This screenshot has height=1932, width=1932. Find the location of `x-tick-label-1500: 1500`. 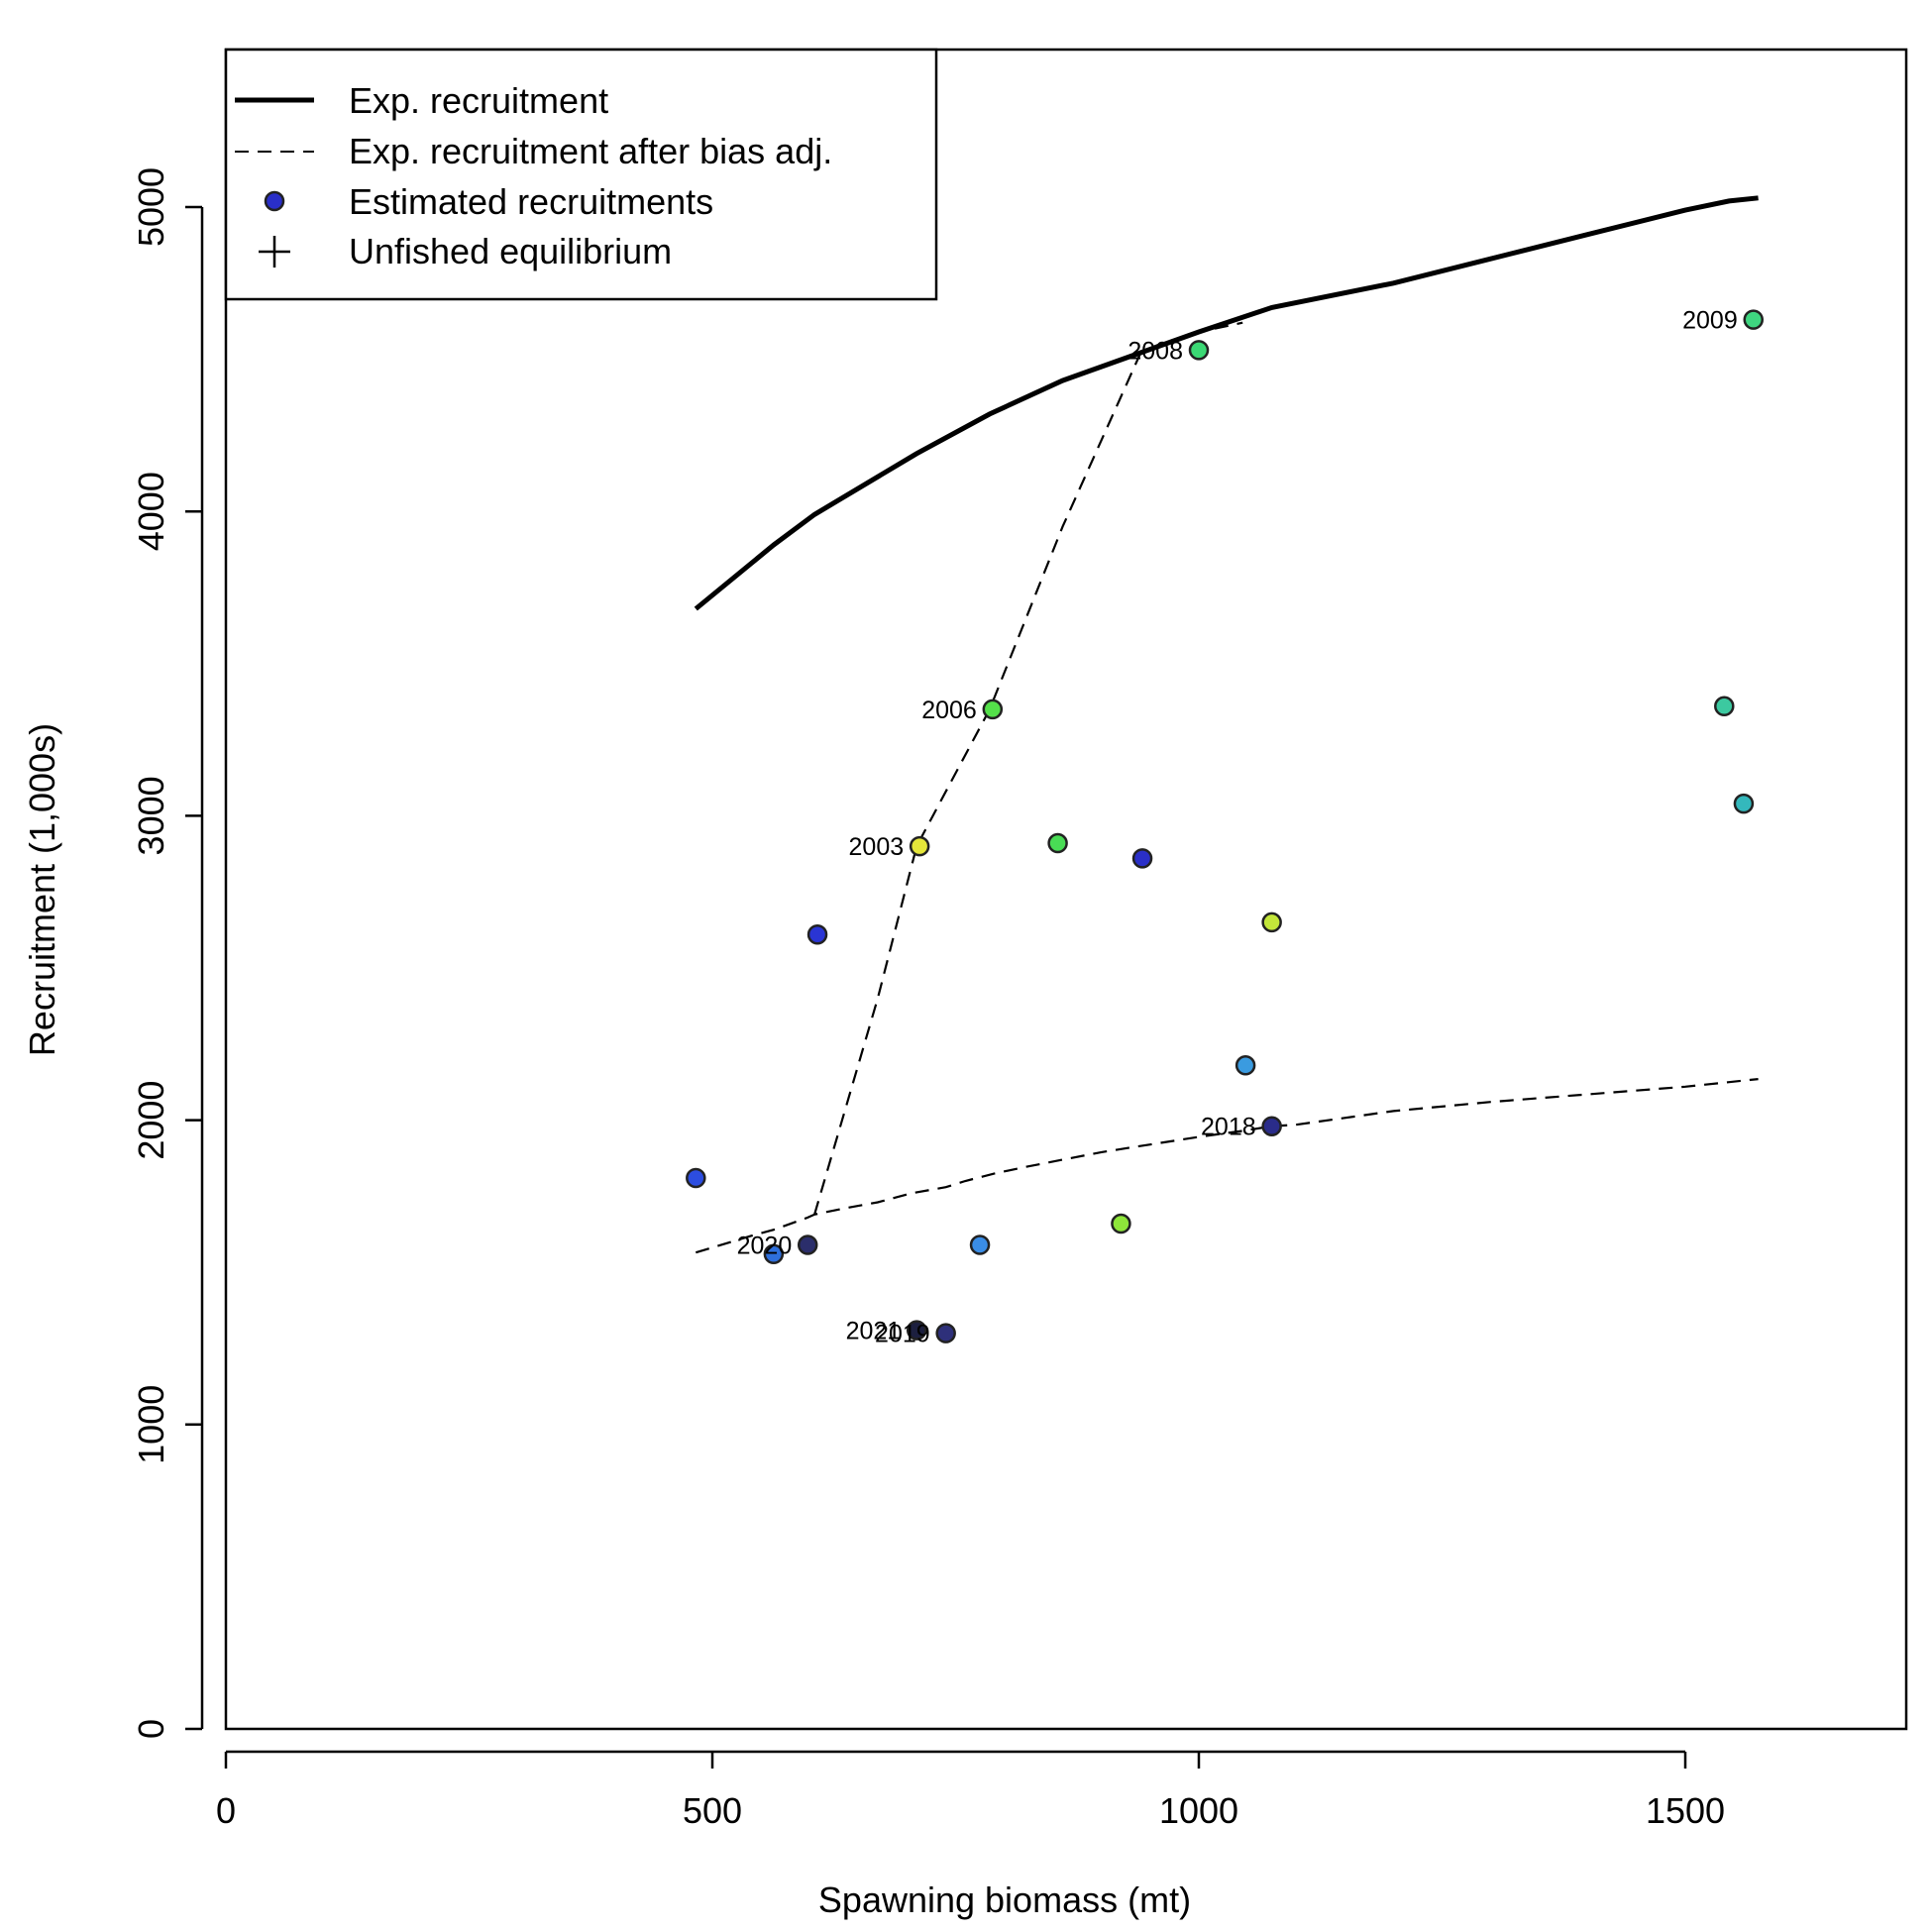

x-tick-label-1500: 1500 is located at coordinates (1686, 1810).